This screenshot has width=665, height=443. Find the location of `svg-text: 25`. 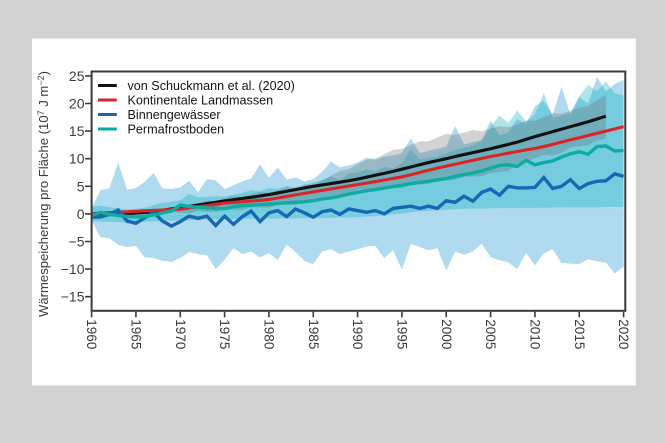

svg-text: 25 is located at coordinates (77, 76).